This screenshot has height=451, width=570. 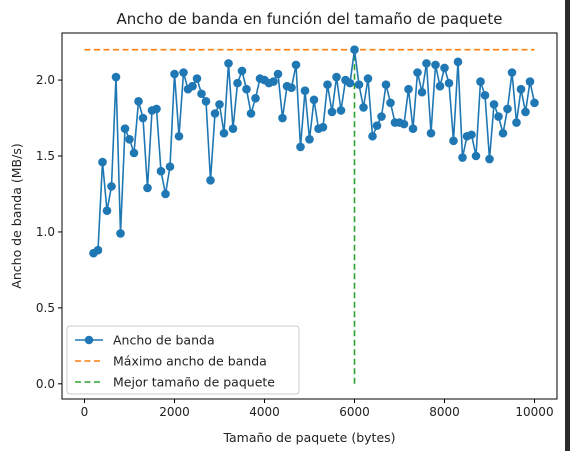 I want to click on y-tick-label: 2.0, so click(x=45, y=80).